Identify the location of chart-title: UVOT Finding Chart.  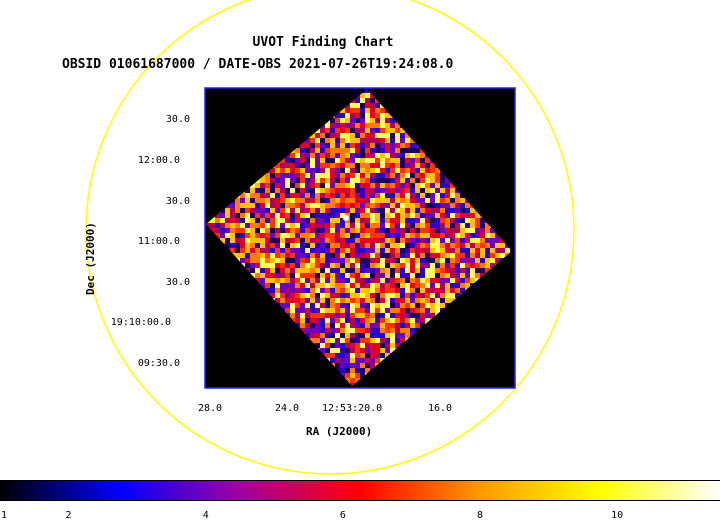
(323, 42).